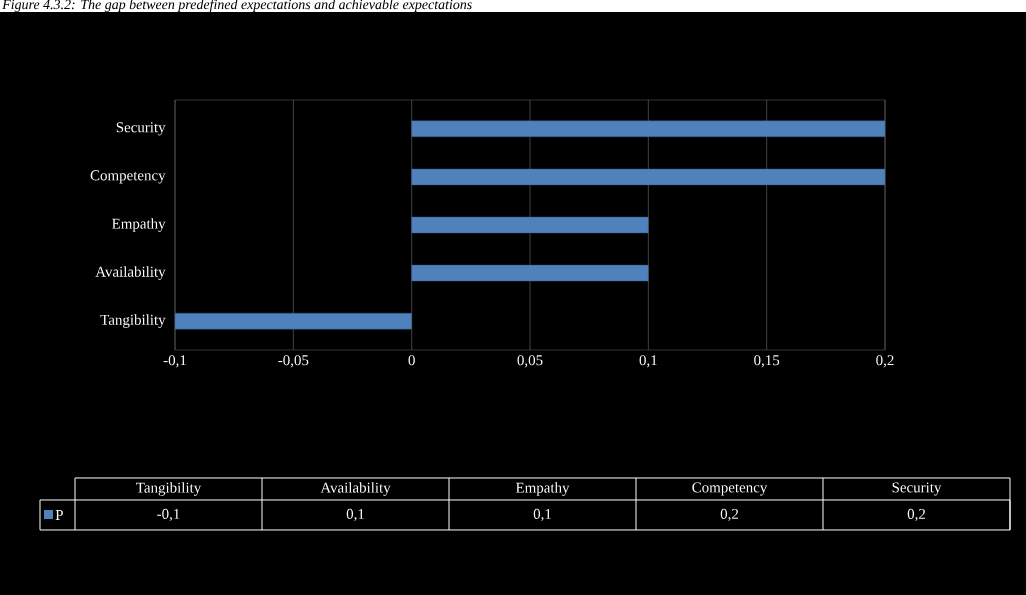  I want to click on x-tick-label: -0,1, so click(174, 361).